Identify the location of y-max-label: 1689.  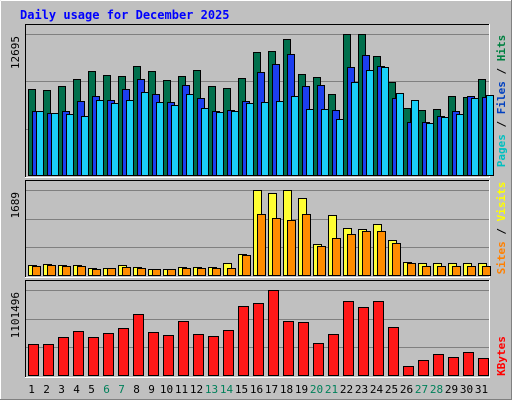
(15, 205).